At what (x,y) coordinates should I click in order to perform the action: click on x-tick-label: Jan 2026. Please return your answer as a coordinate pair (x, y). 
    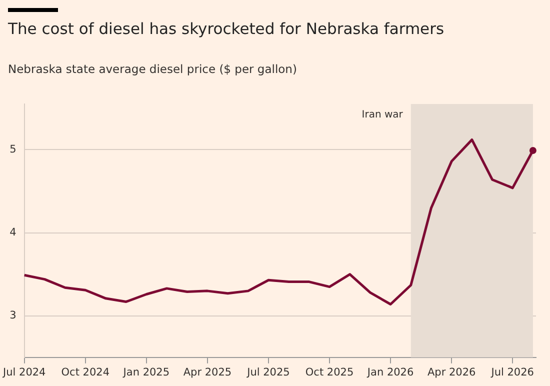
    Looking at the image, I should click on (390, 372).